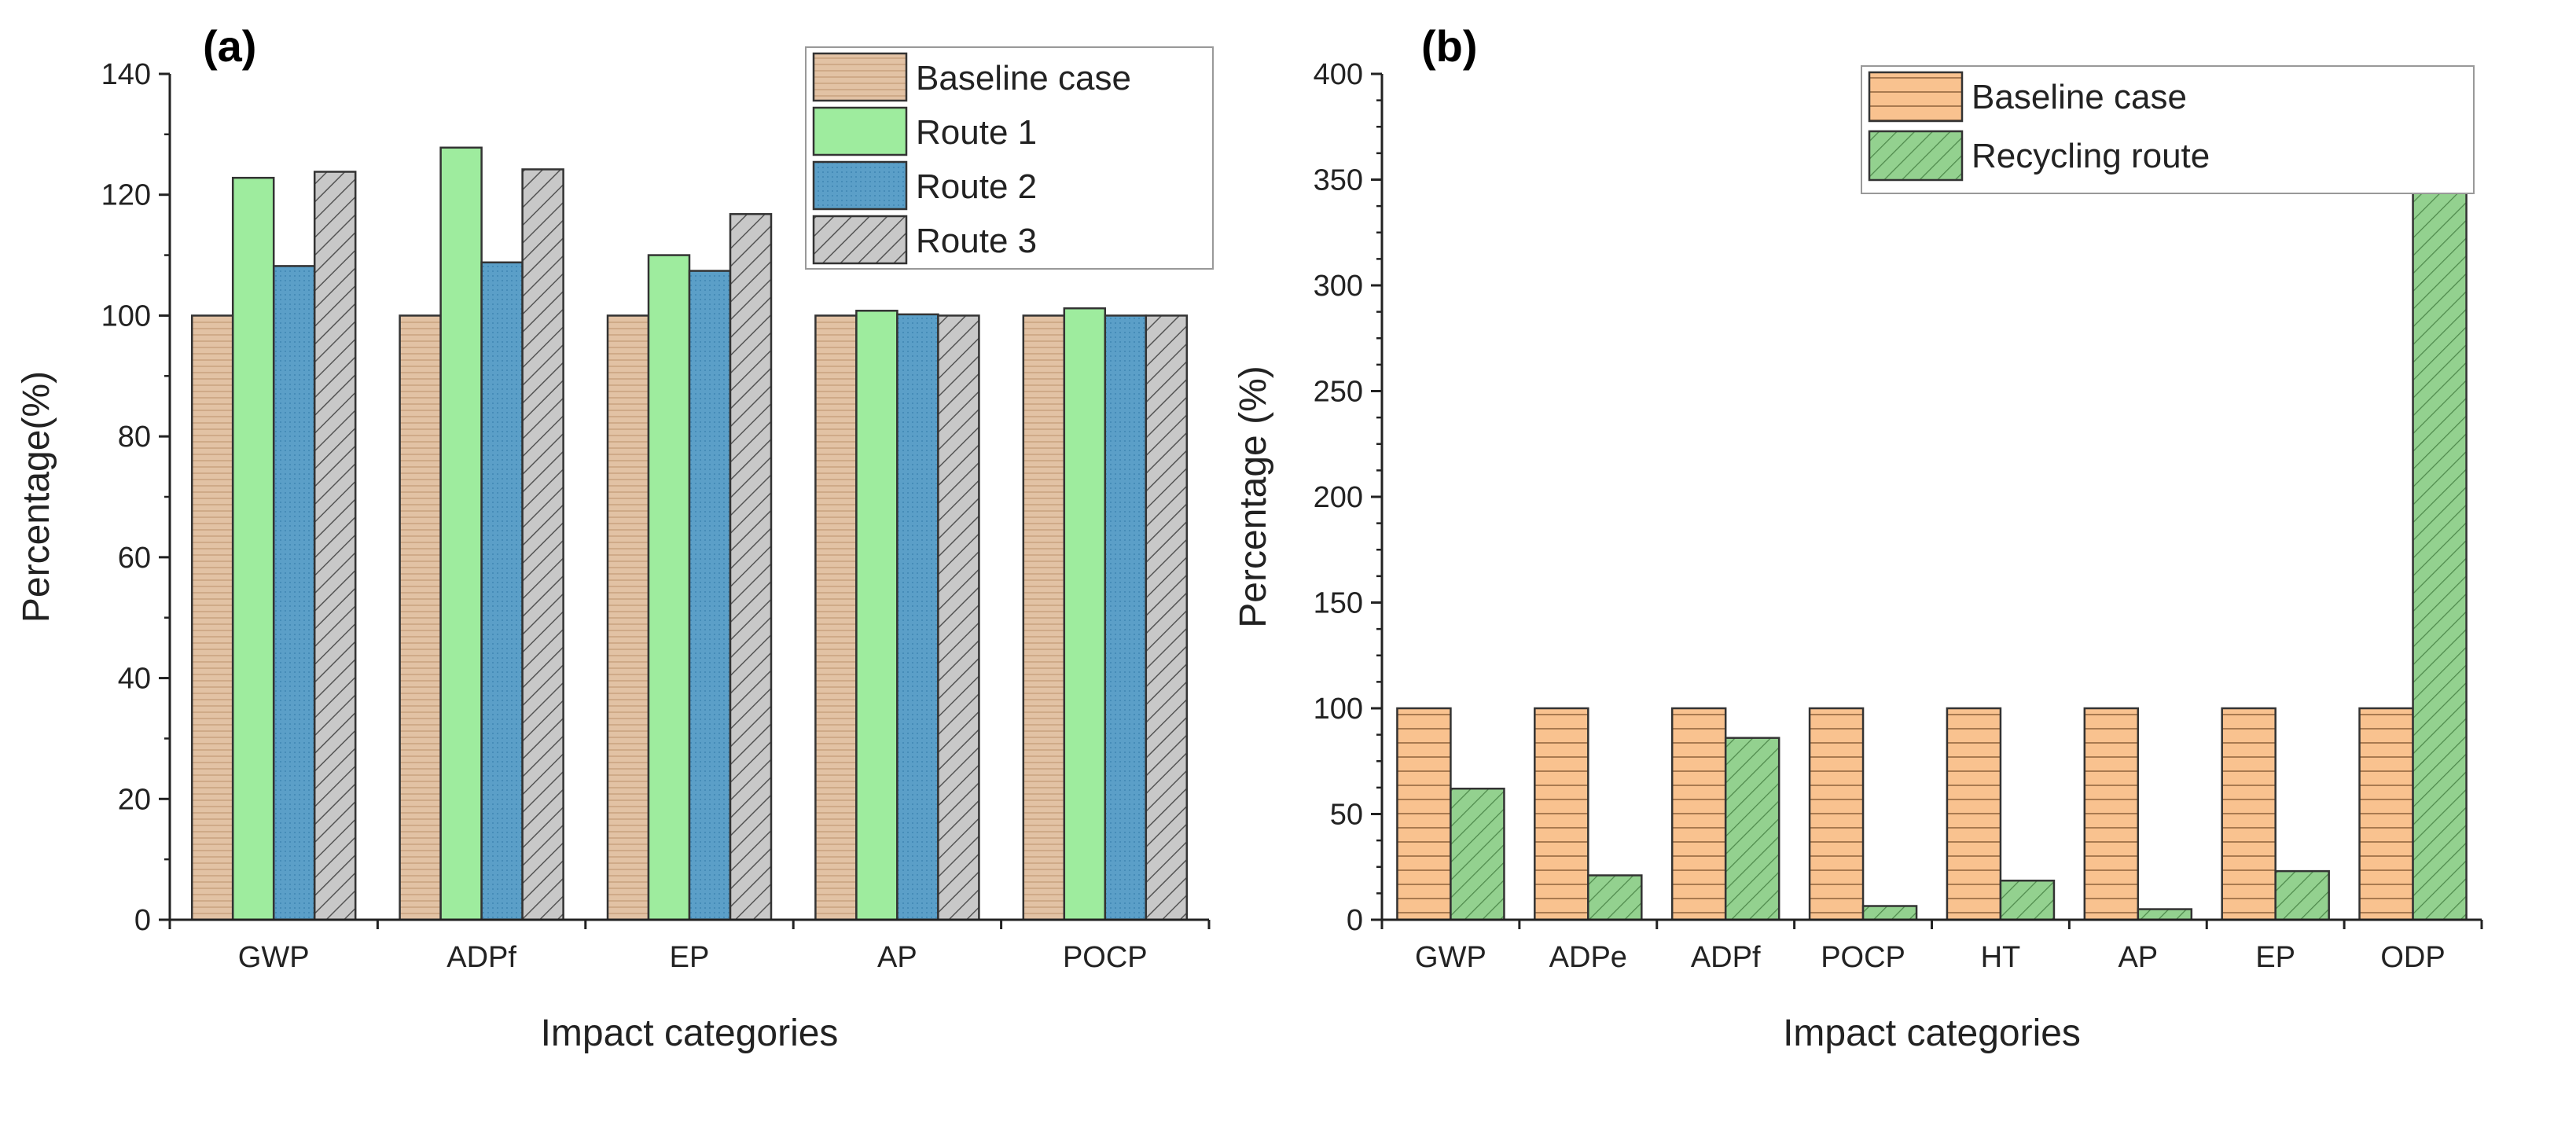 This screenshot has height=1121, width=2576. What do you see at coordinates (2027, 900) in the screenshot?
I see `bar-ht-recycling-route` at bounding box center [2027, 900].